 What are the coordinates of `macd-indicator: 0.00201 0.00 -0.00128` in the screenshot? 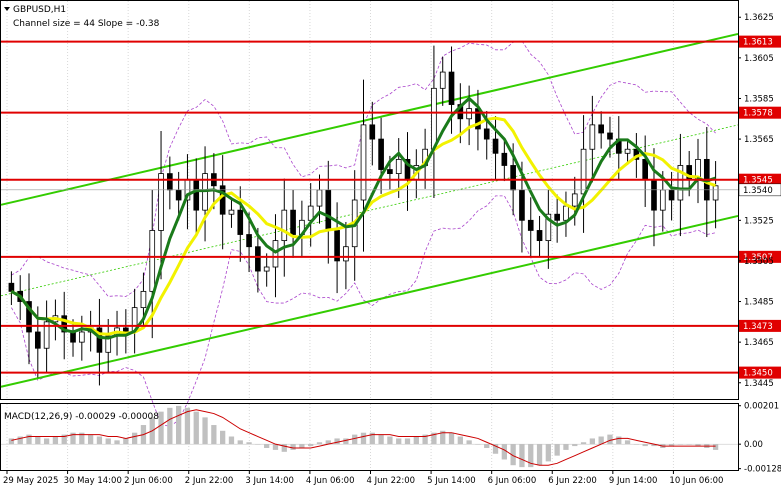 It's located at (391, 438).